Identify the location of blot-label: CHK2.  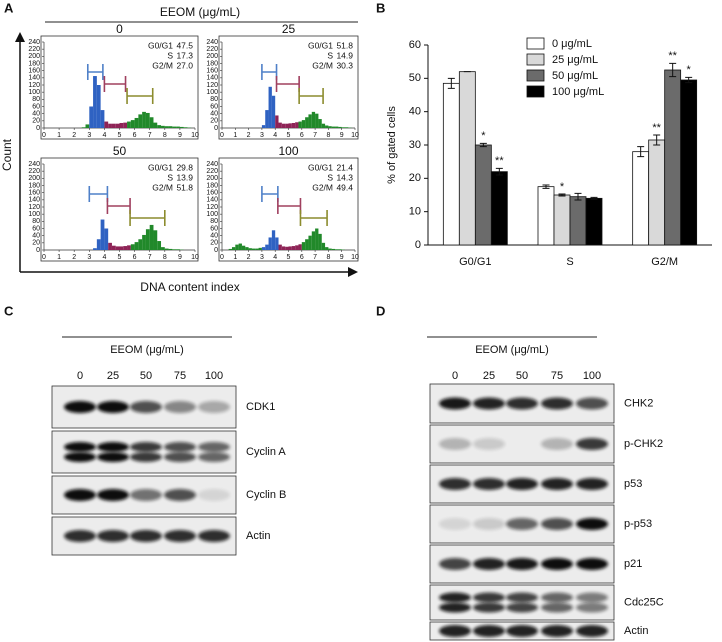
(638, 403).